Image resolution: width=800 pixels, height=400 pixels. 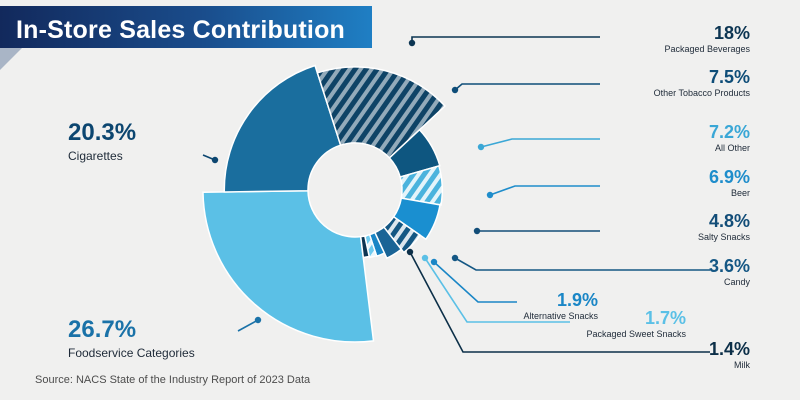 What do you see at coordinates (732, 148) in the screenshot?
I see `data-label-category: All Other` at bounding box center [732, 148].